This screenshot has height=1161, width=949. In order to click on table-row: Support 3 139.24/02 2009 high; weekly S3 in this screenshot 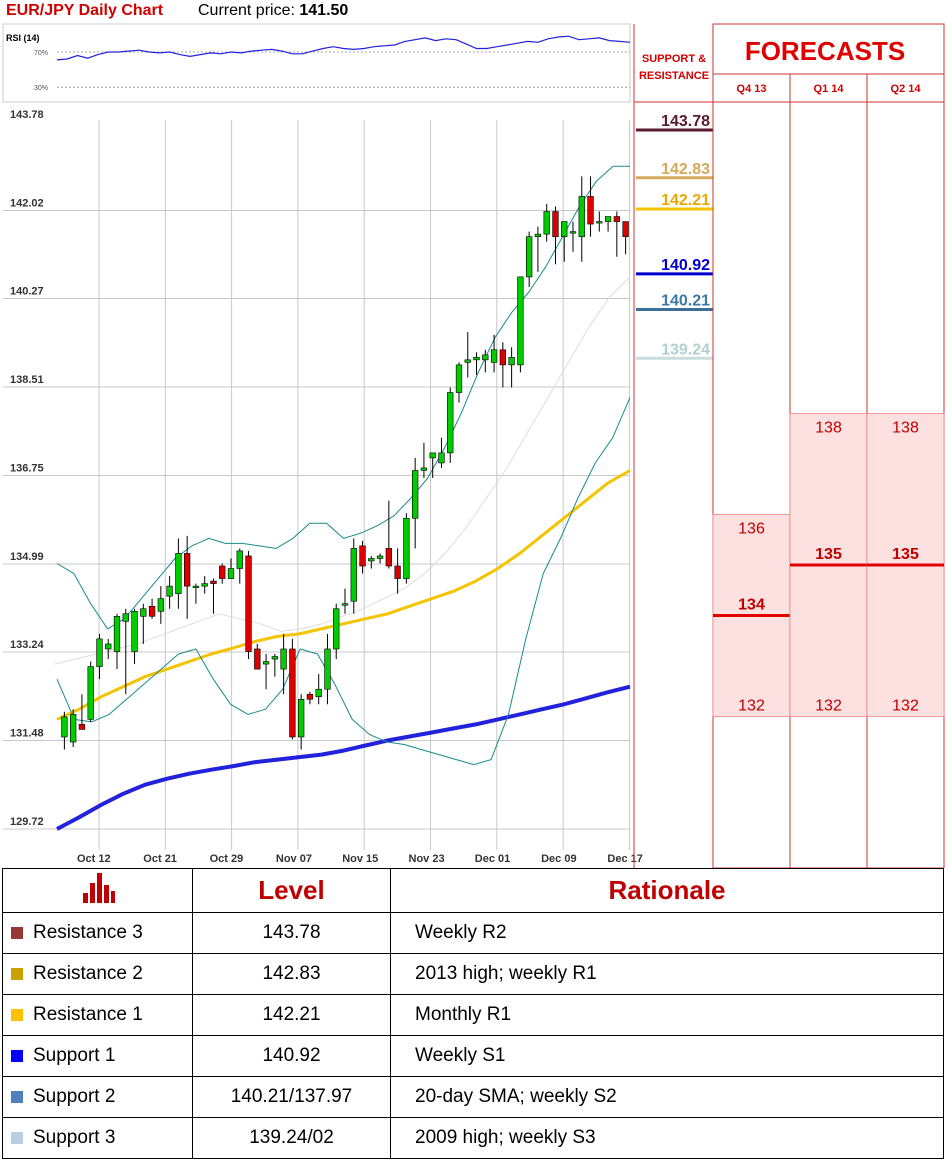, I will do `click(473, 1138)`.